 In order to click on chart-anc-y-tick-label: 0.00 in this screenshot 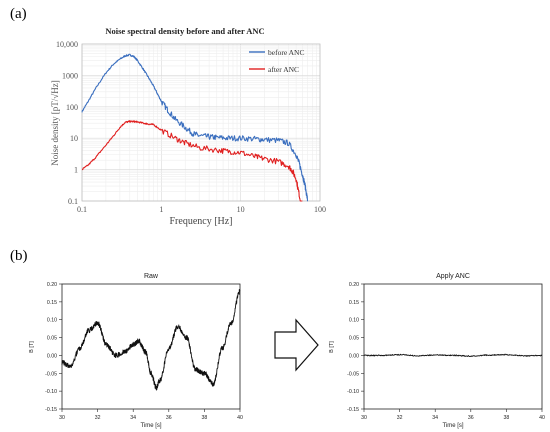, I will do `click(354, 356)`.